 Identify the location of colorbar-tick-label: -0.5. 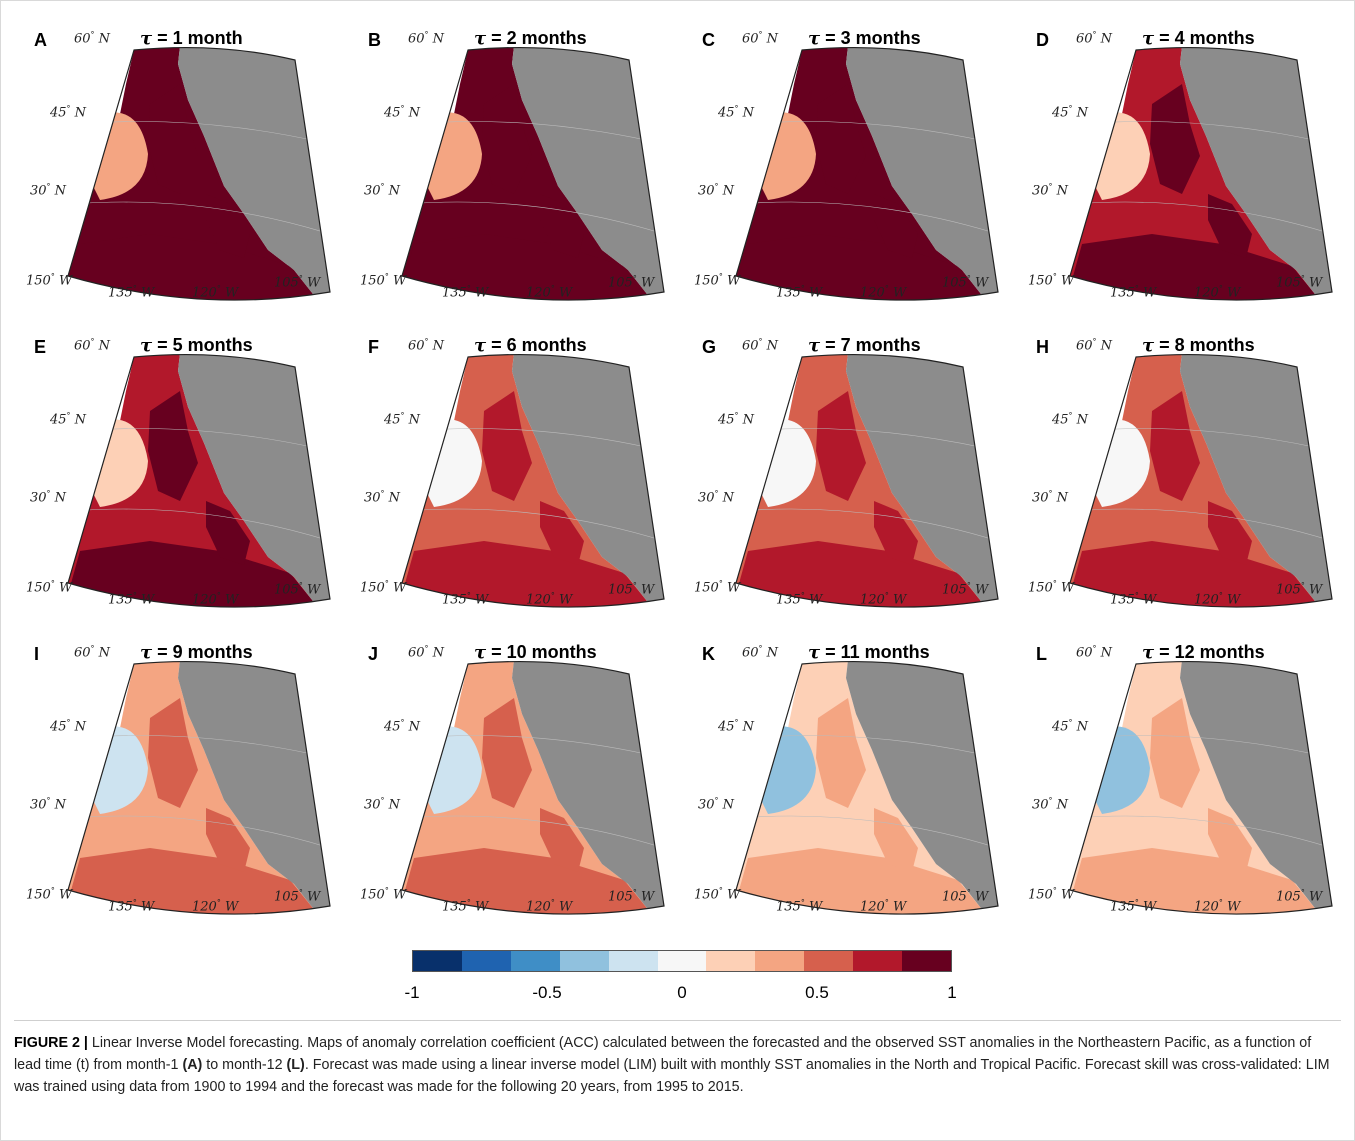
(547, 992).